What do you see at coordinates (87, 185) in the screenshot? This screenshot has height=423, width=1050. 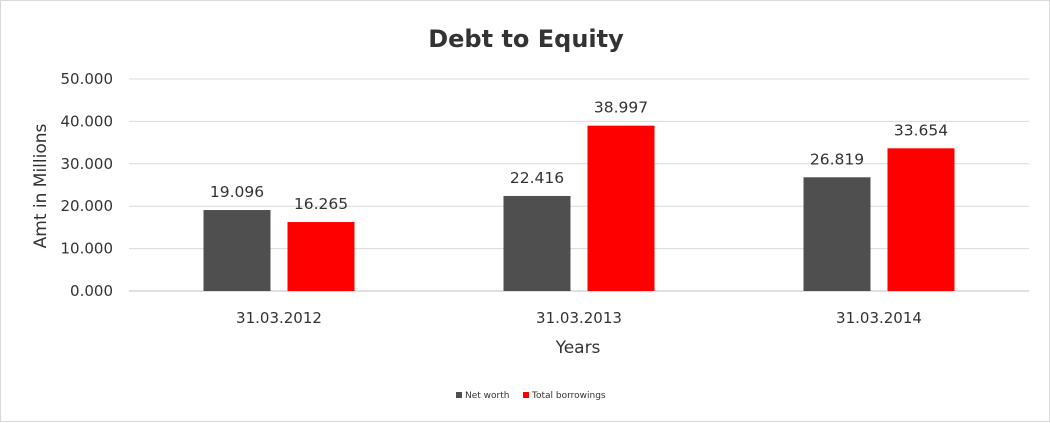 I see `y-axis-ticks: 0.000 10.000 20.000 30.000 40.000 50.000` at bounding box center [87, 185].